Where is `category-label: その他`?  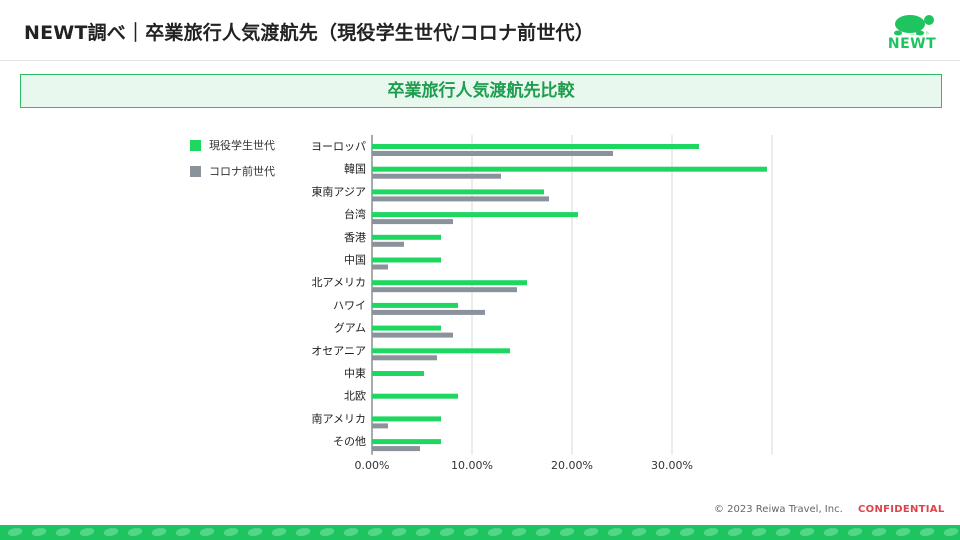 category-label: その他 is located at coordinates (349, 441).